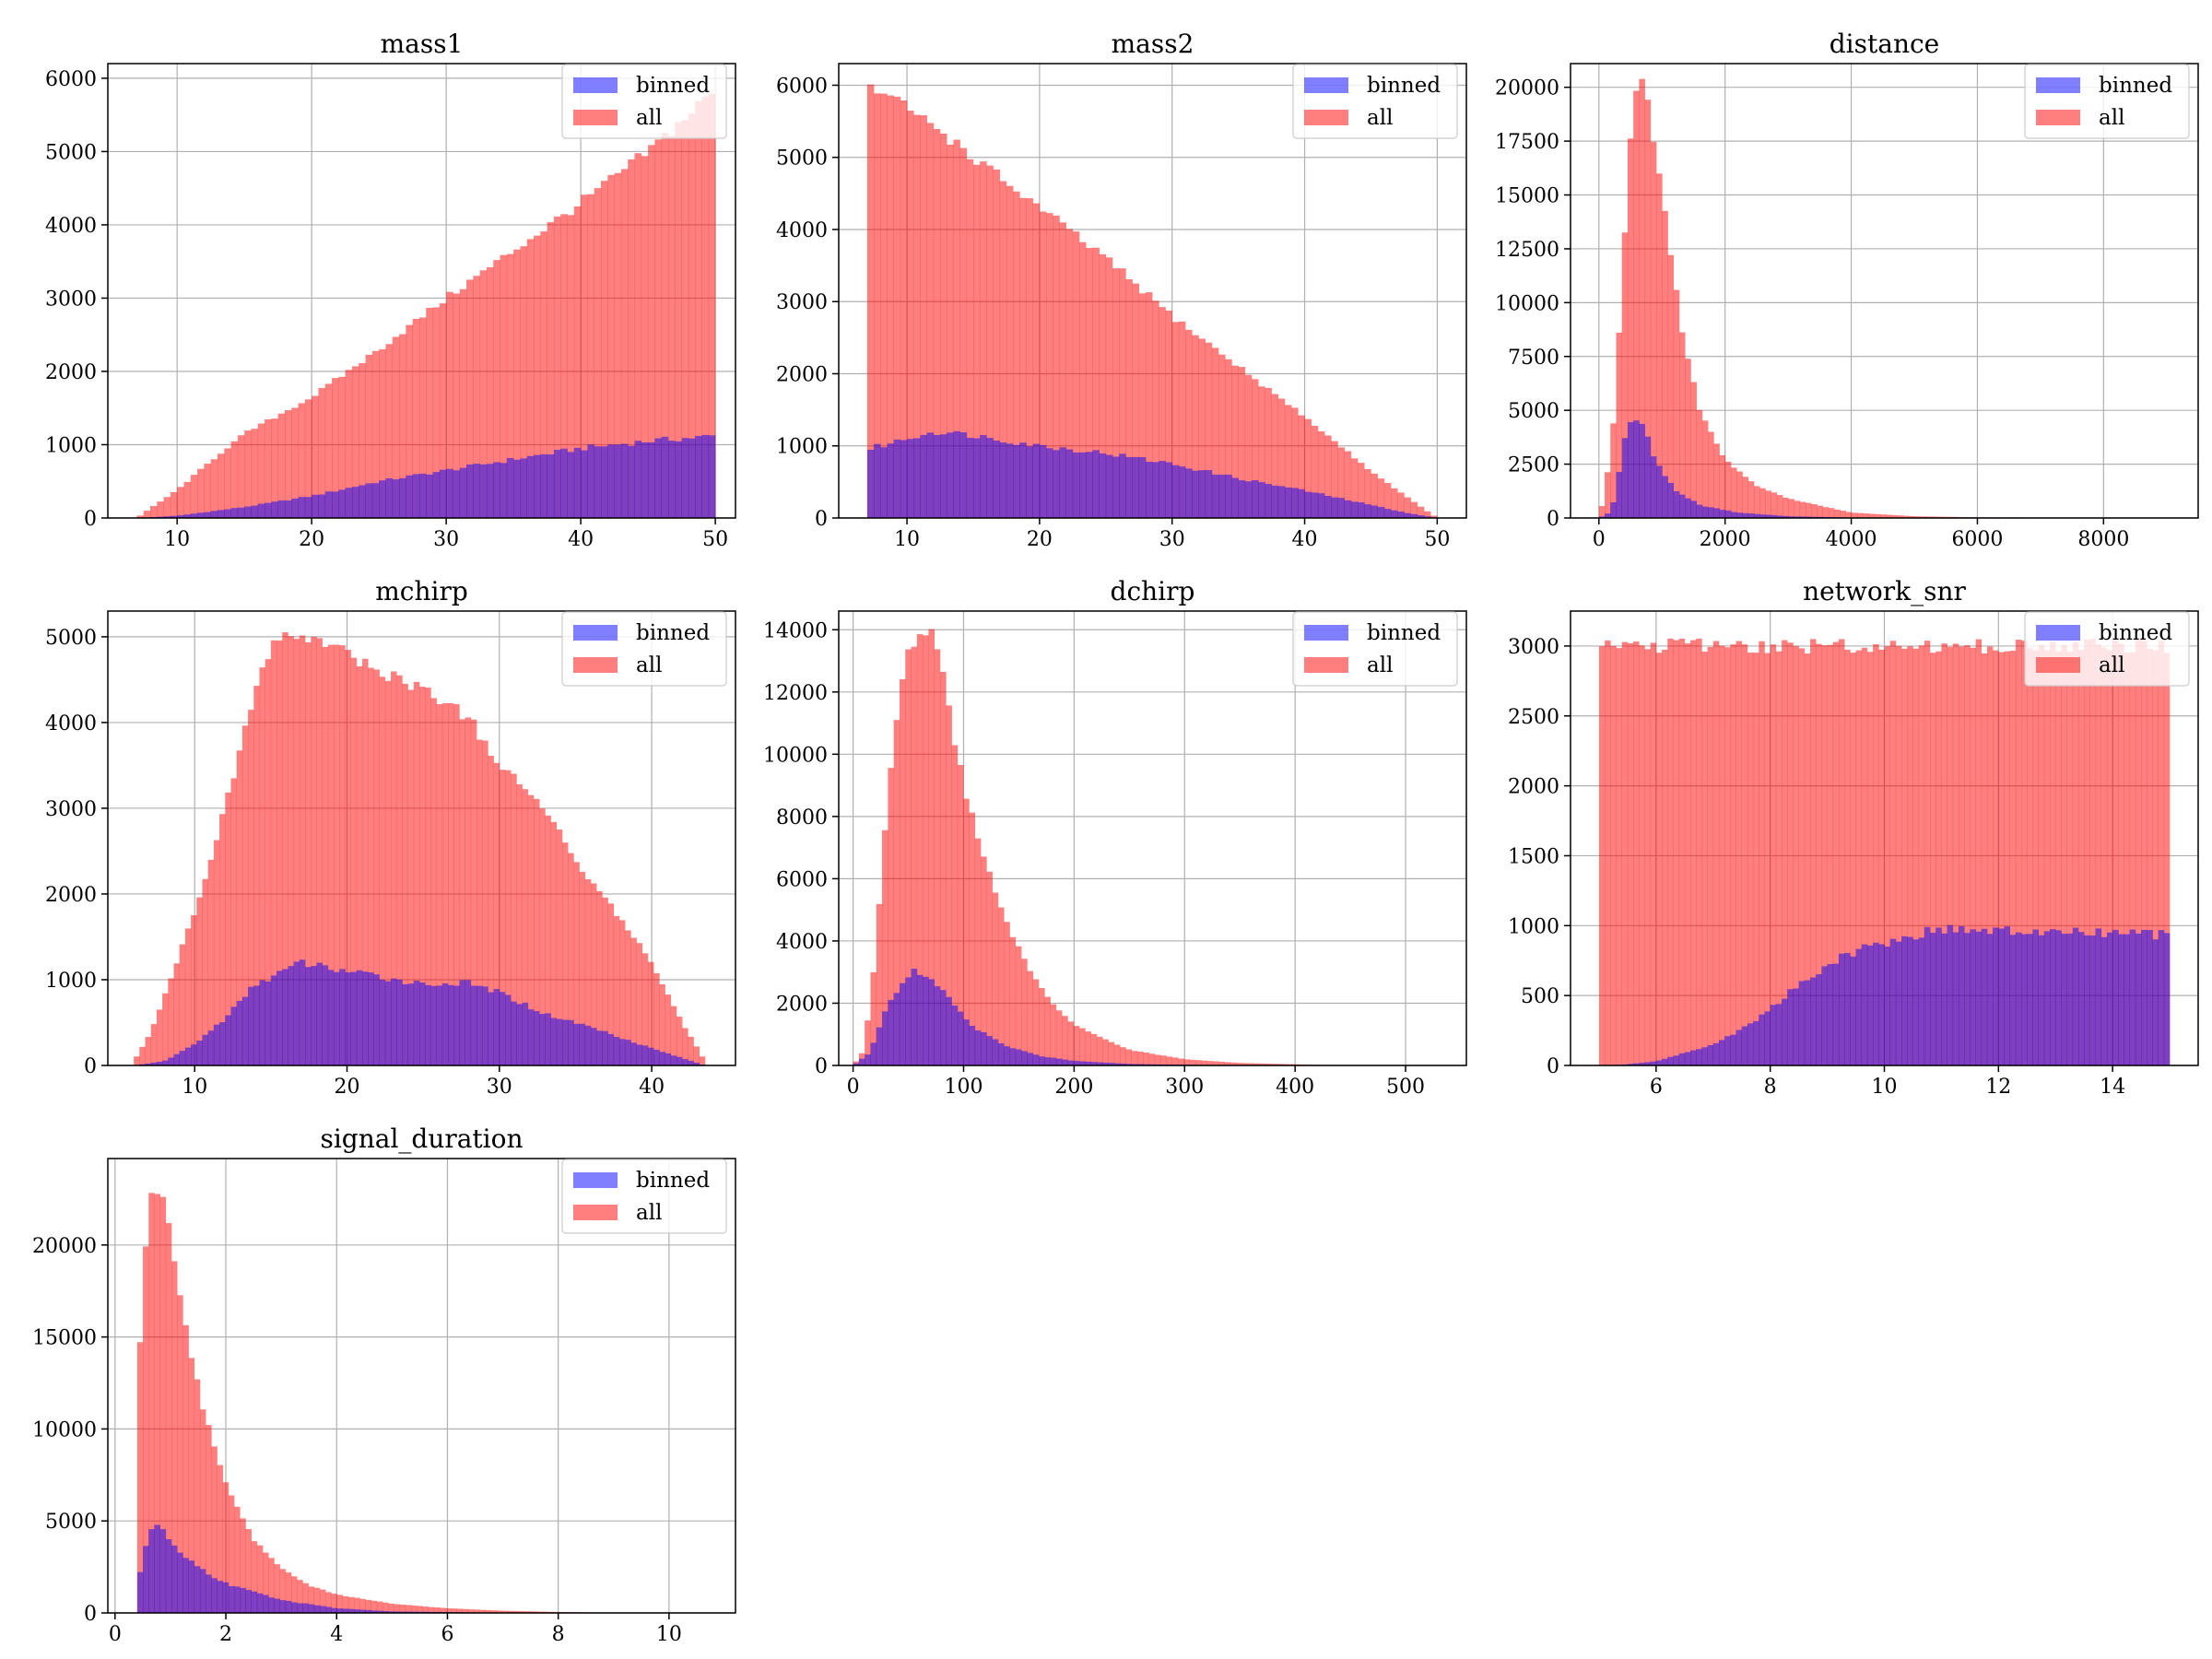  Describe the element at coordinates (71, 1522) in the screenshot. I see `y-tick-label: 5000` at that location.